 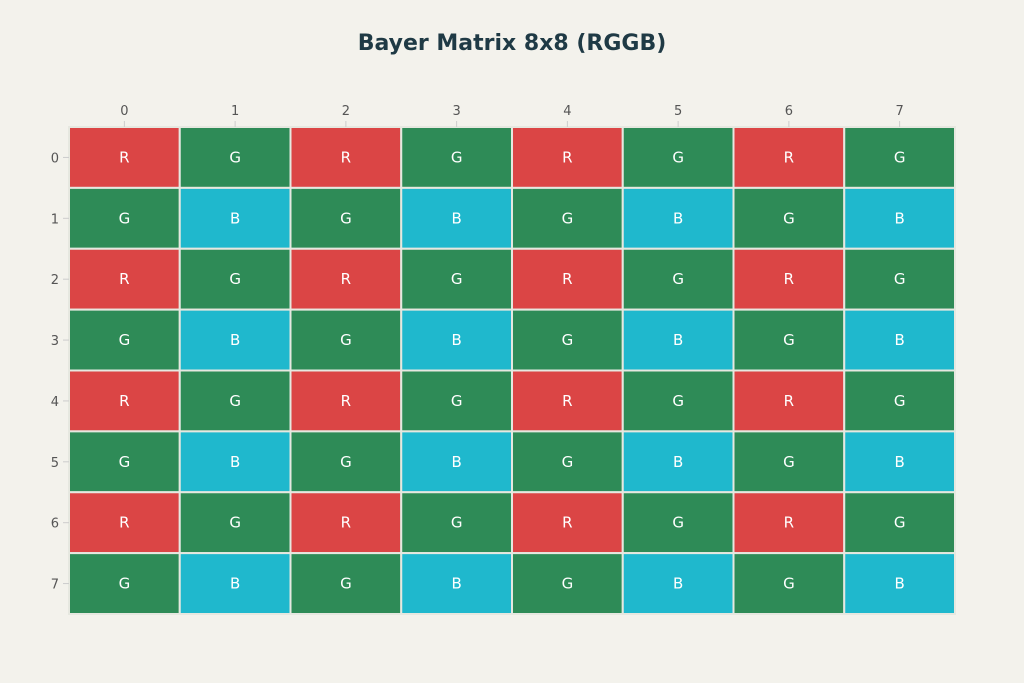 I want to click on y-tick-label: 5, so click(x=55, y=463).